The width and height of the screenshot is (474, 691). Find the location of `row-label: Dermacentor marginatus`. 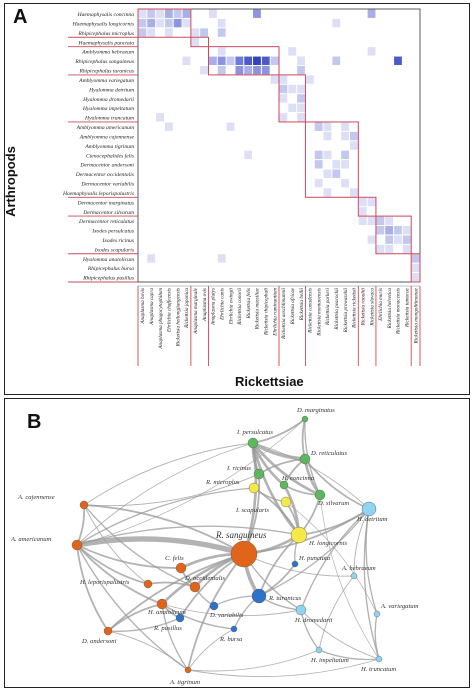

row-label: Dermacentor marginatus is located at coordinates (105, 203).